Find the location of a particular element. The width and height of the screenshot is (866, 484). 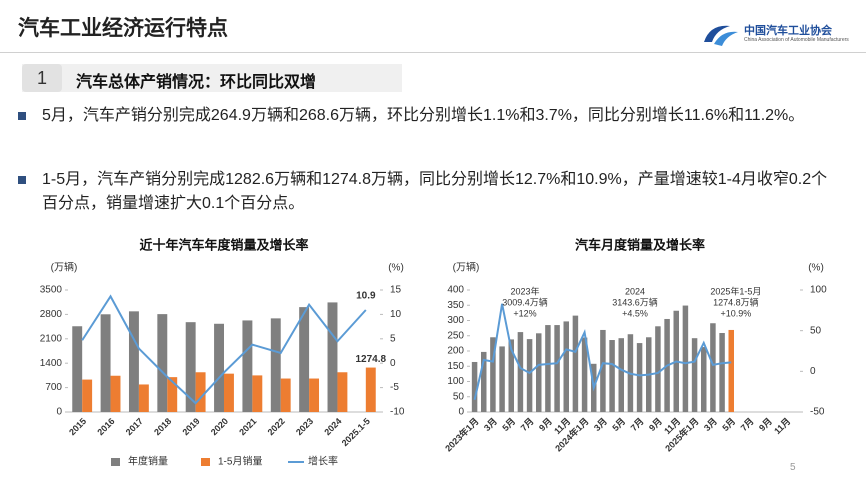

header-title: 汽车工业经济运行特点 is located at coordinates (123, 28).